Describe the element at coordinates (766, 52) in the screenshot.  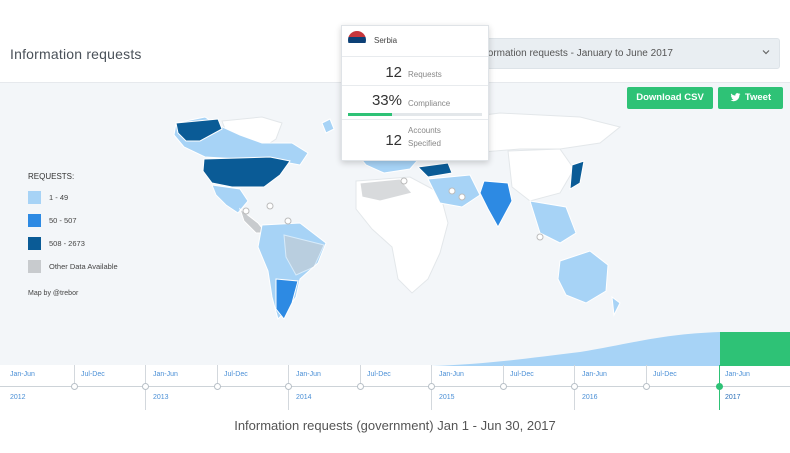
I see `chevron-down-icon` at that location.